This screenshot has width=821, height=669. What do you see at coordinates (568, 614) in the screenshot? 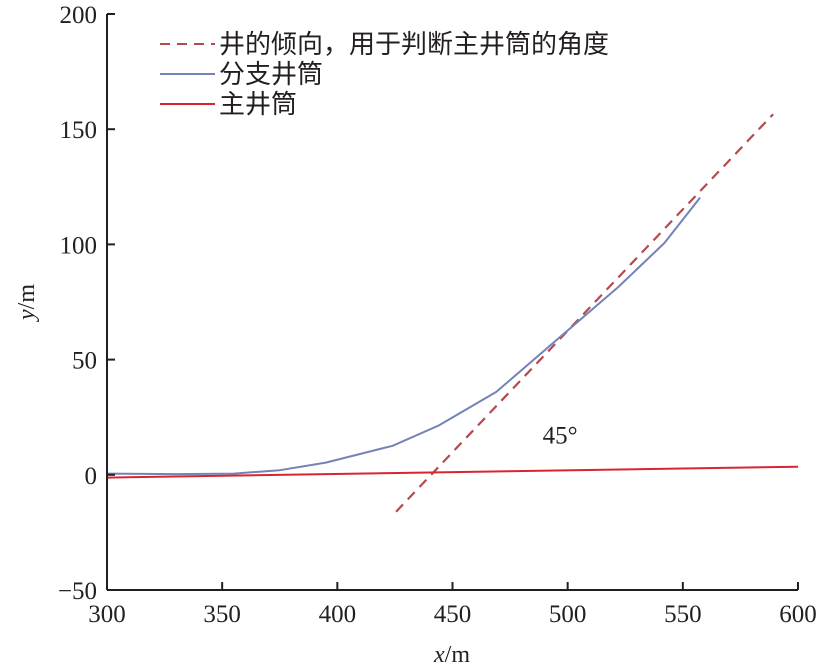
I see `x-tick-label: 500` at bounding box center [568, 614].